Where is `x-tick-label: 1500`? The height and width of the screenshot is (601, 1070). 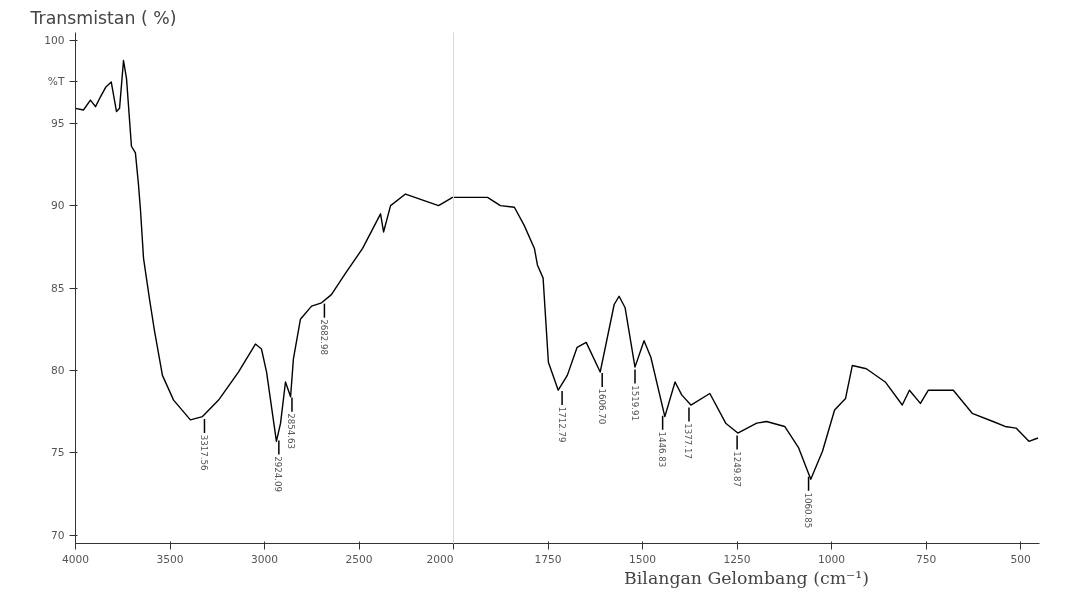 x-tick-label: 1500 is located at coordinates (642, 559).